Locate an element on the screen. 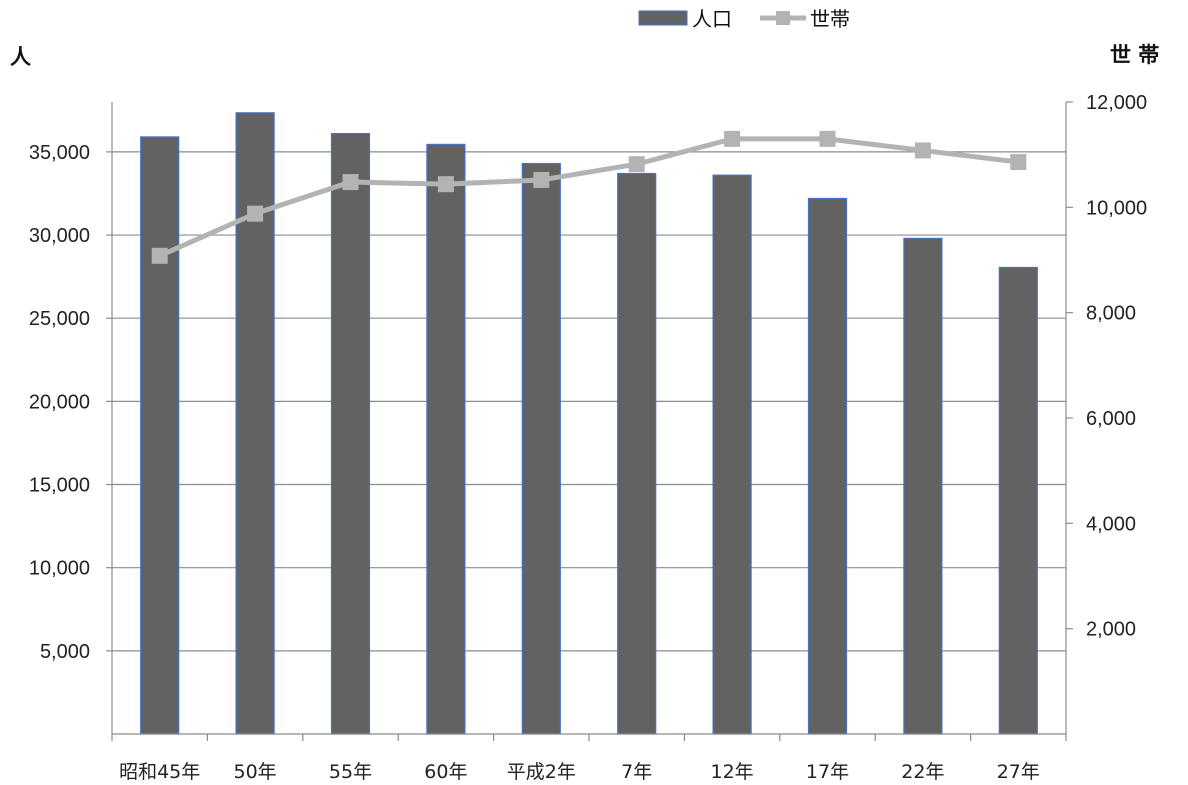 The width and height of the screenshot is (1188, 785). y-tick-label-left: 25,000 is located at coordinates (59, 319).